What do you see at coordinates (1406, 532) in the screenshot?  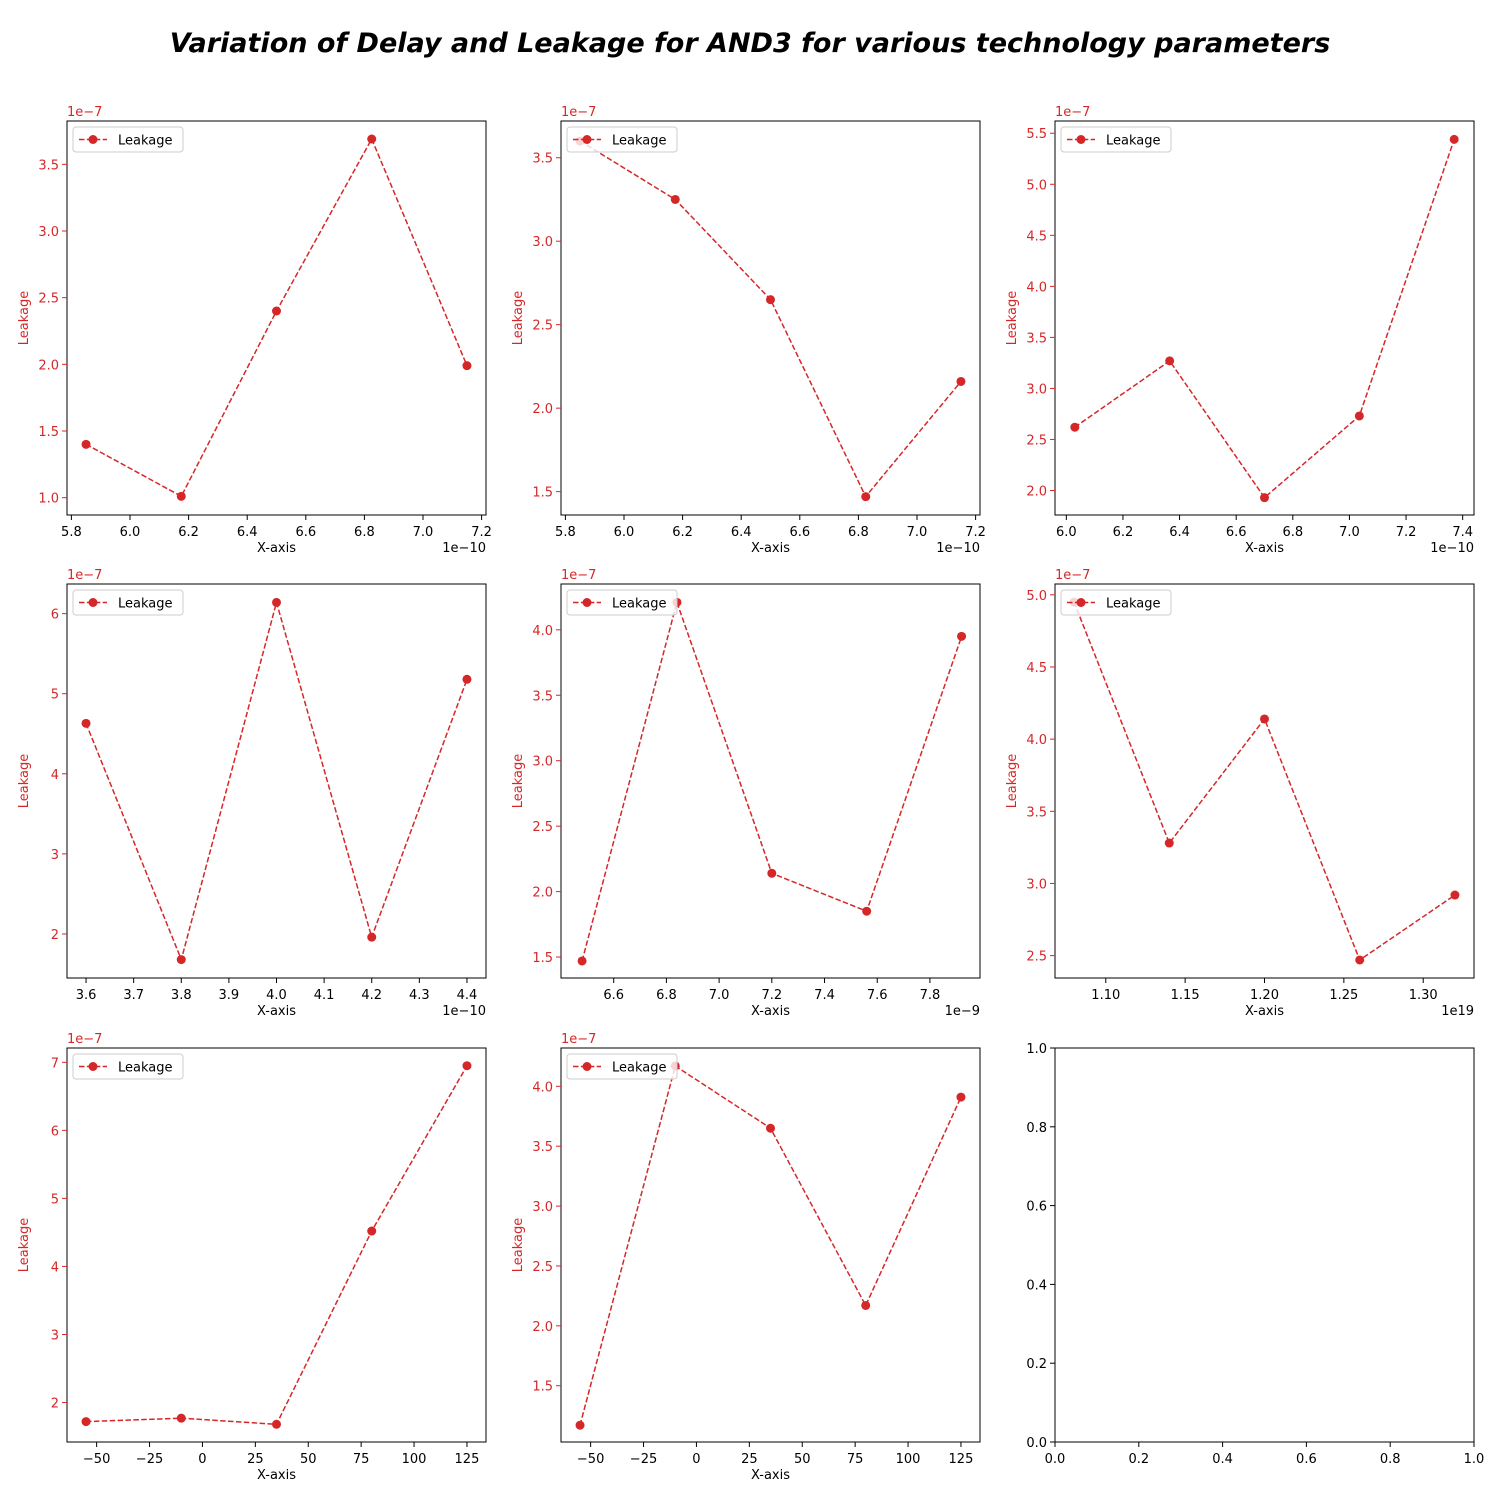 I see `x-tick-label: 7.2` at bounding box center [1406, 532].